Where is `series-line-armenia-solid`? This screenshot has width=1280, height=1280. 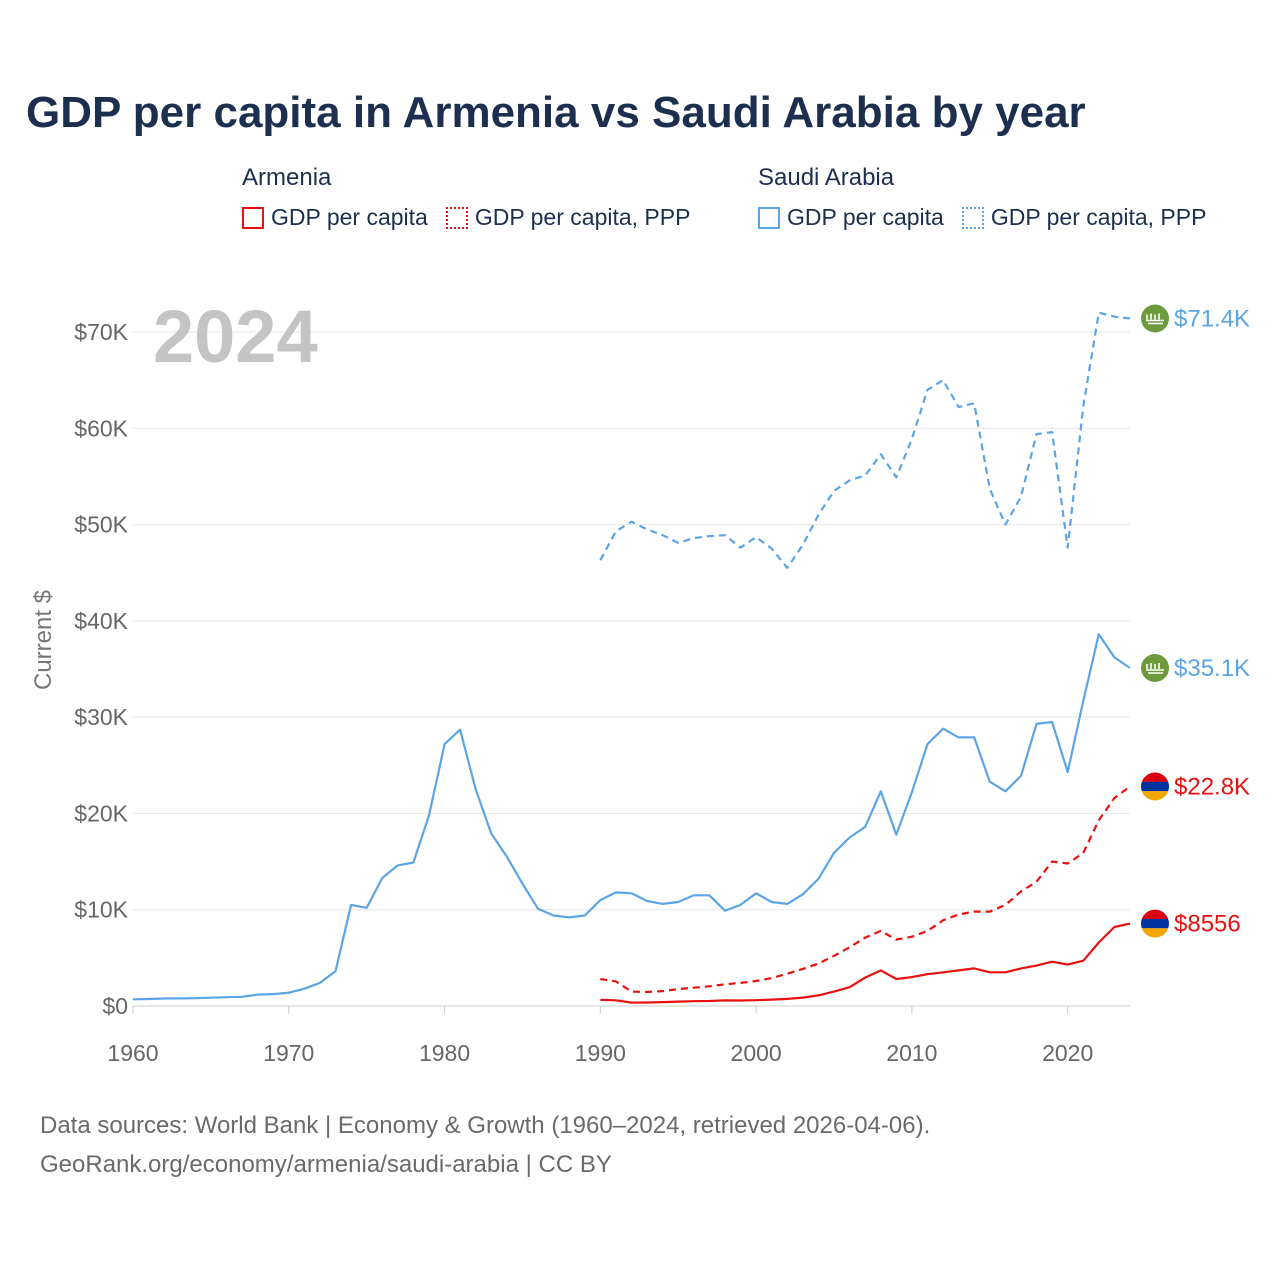 series-line-armenia-solid is located at coordinates (865, 963).